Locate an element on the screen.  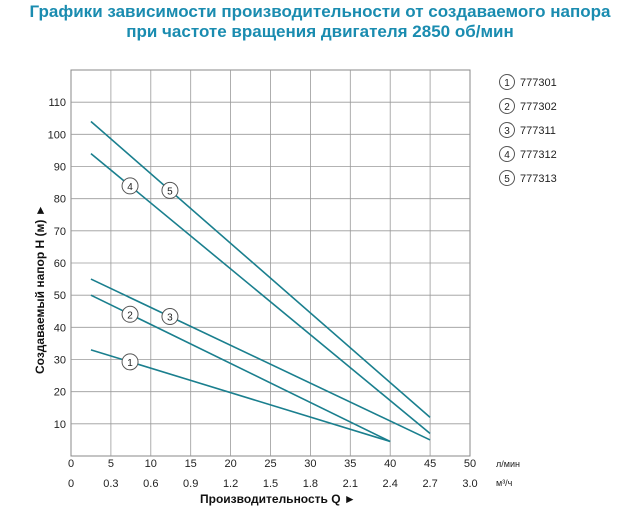
series-marker-1: 1 is located at coordinates (130, 362).